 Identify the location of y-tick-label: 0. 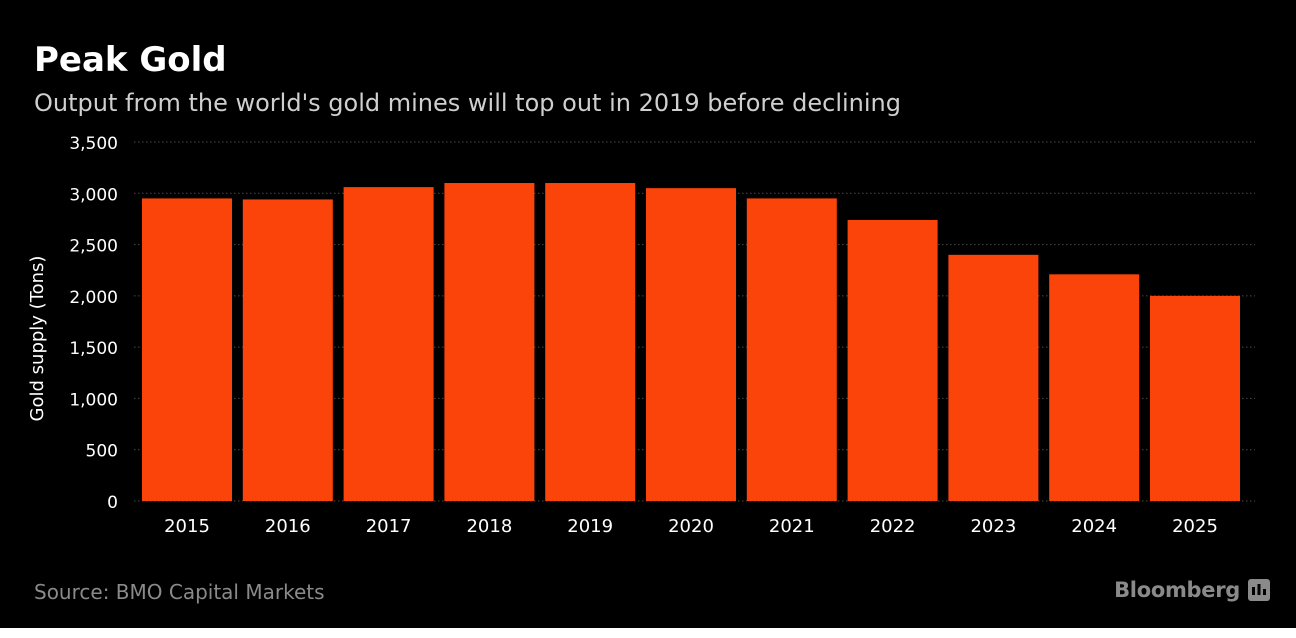
(112, 503).